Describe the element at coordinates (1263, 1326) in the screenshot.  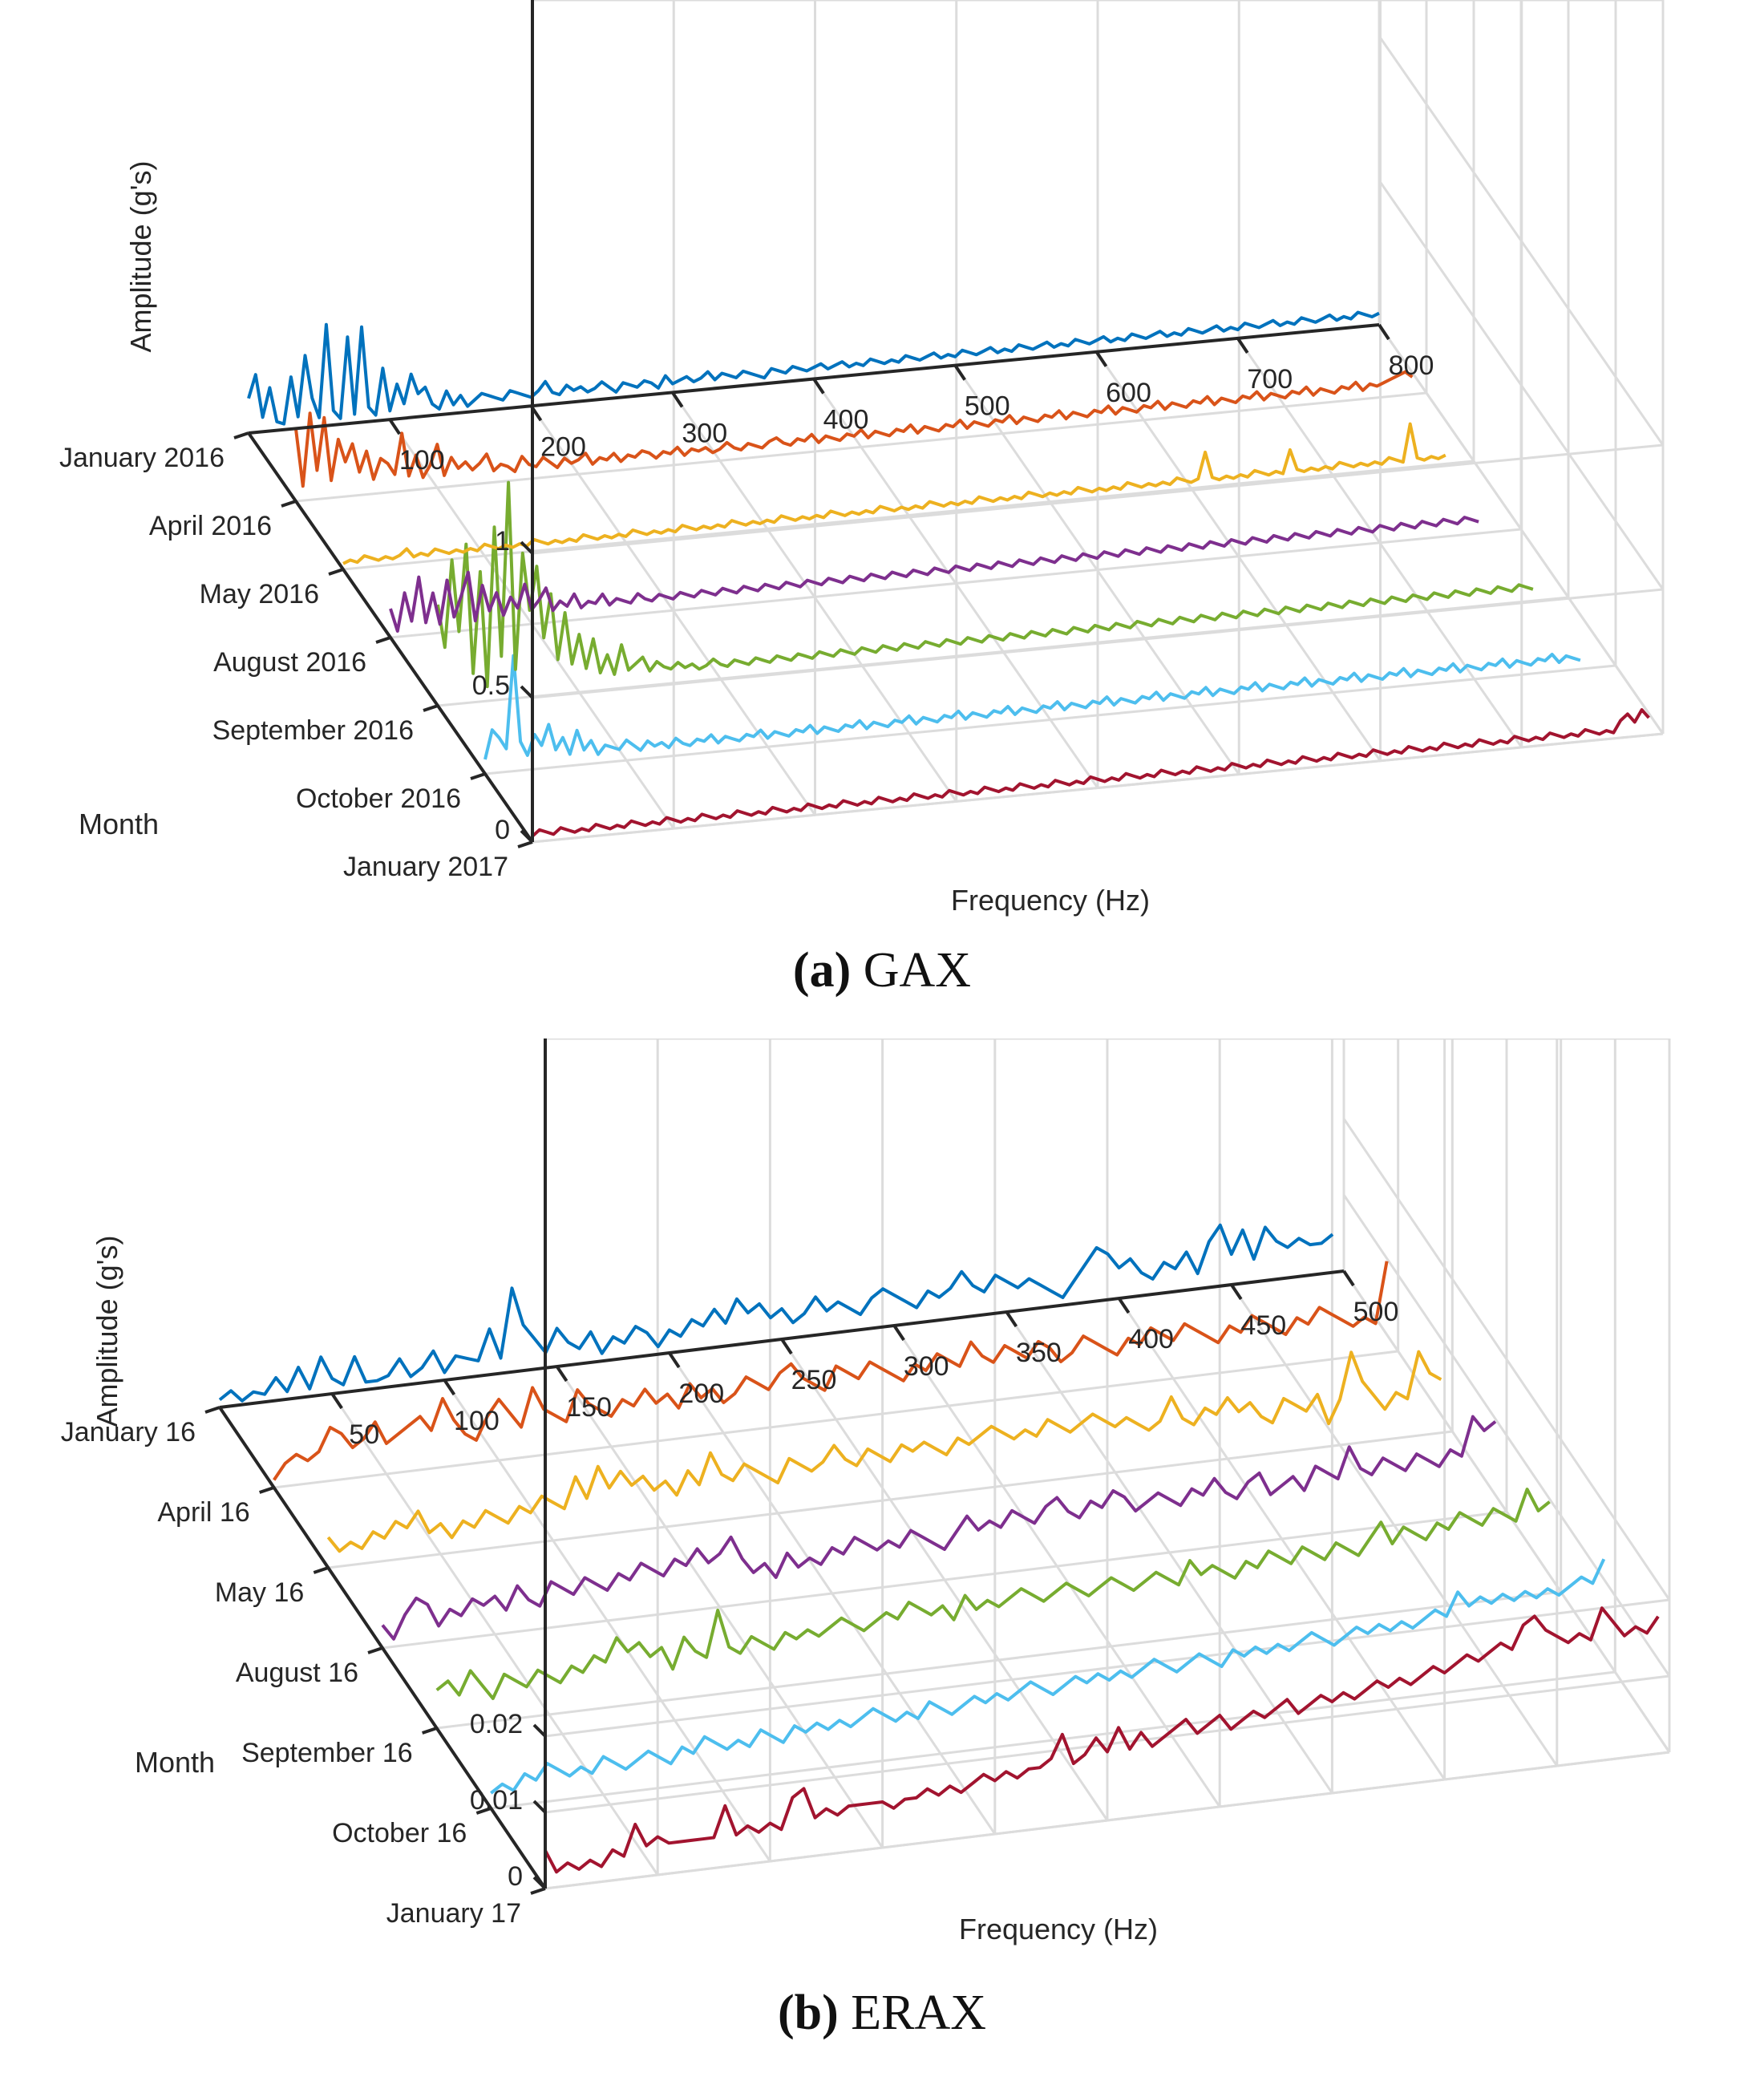
I see `x-tick-label: 450` at that location.